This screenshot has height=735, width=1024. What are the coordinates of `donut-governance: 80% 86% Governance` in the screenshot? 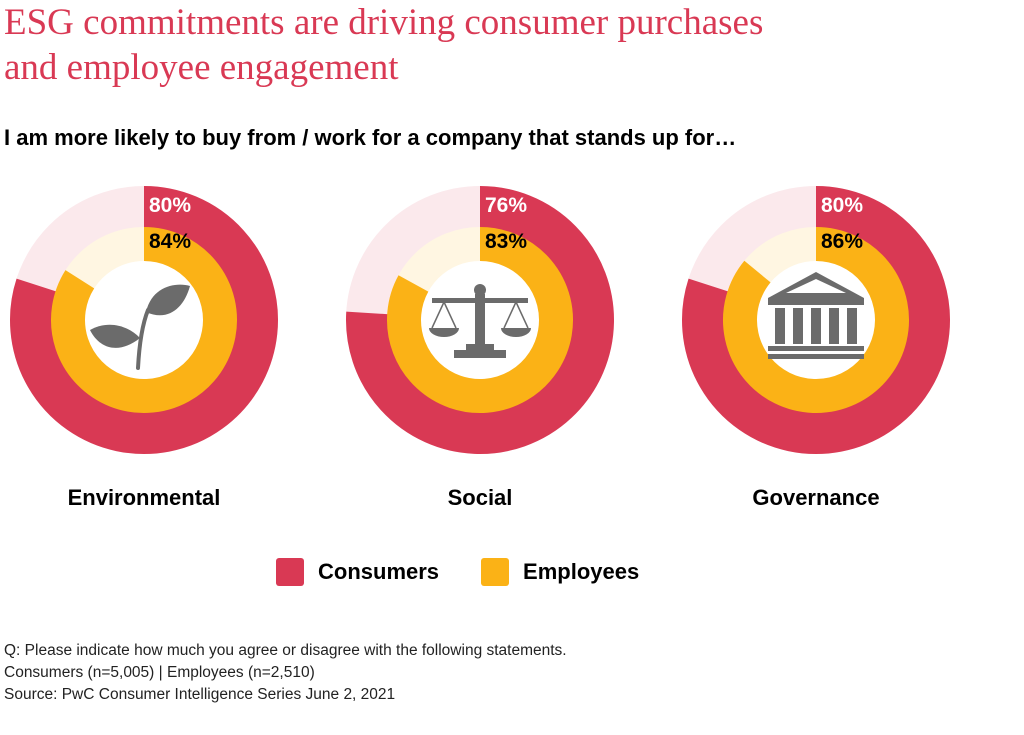 It's located at (816, 348).